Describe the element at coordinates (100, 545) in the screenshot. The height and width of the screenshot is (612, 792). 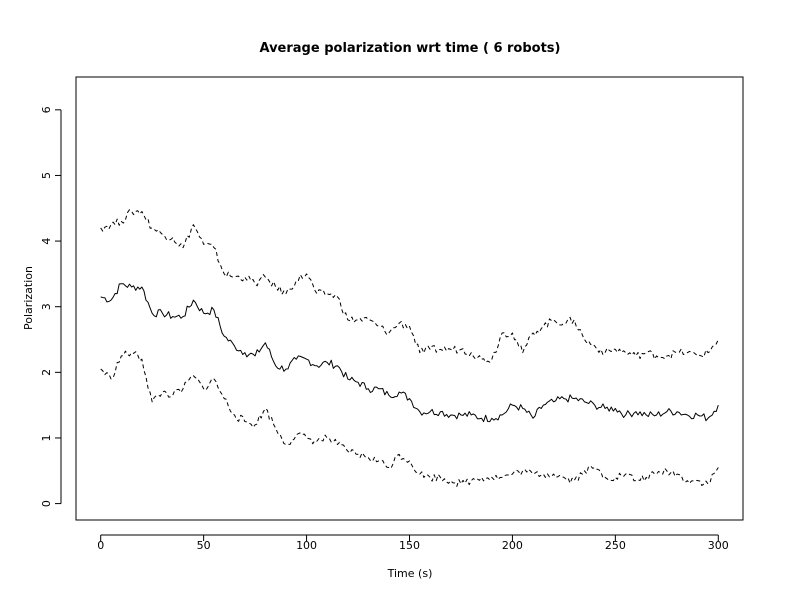
I see `x-tick-label: 0` at that location.